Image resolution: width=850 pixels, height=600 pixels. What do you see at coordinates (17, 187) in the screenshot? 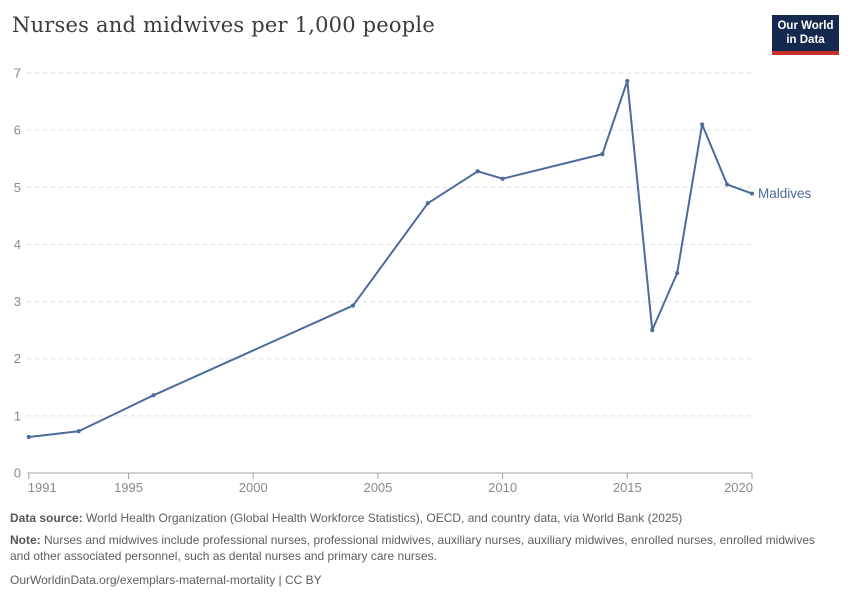
I see `y-tick-label: 5` at bounding box center [17, 187].